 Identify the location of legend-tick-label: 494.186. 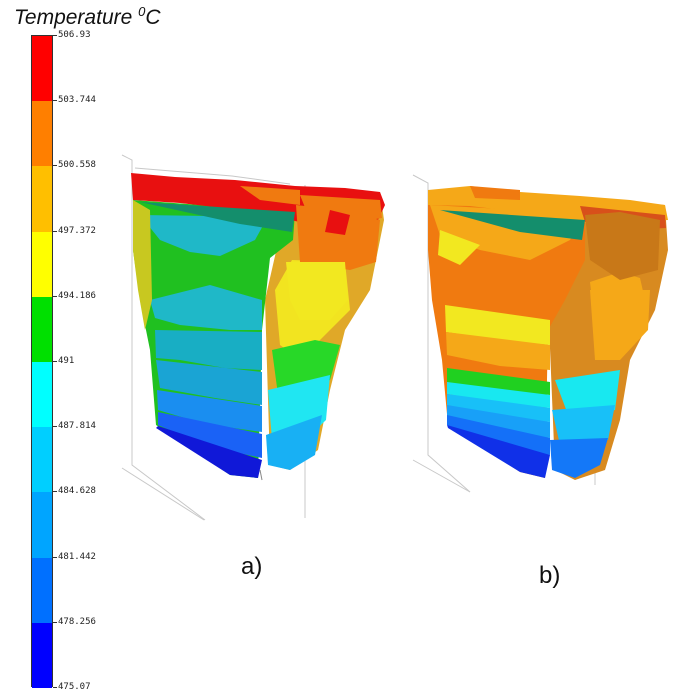
(77, 295).